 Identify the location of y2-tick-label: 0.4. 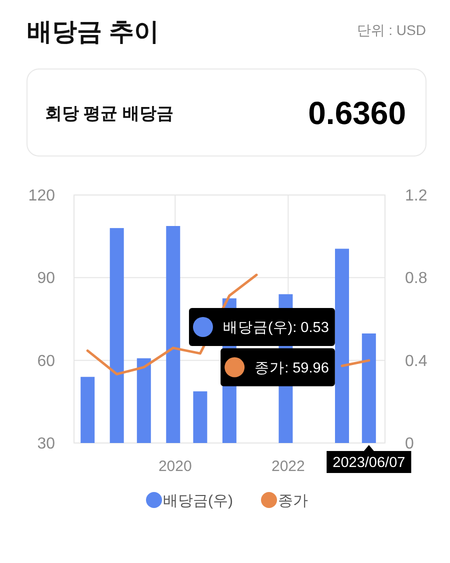
(416, 361).